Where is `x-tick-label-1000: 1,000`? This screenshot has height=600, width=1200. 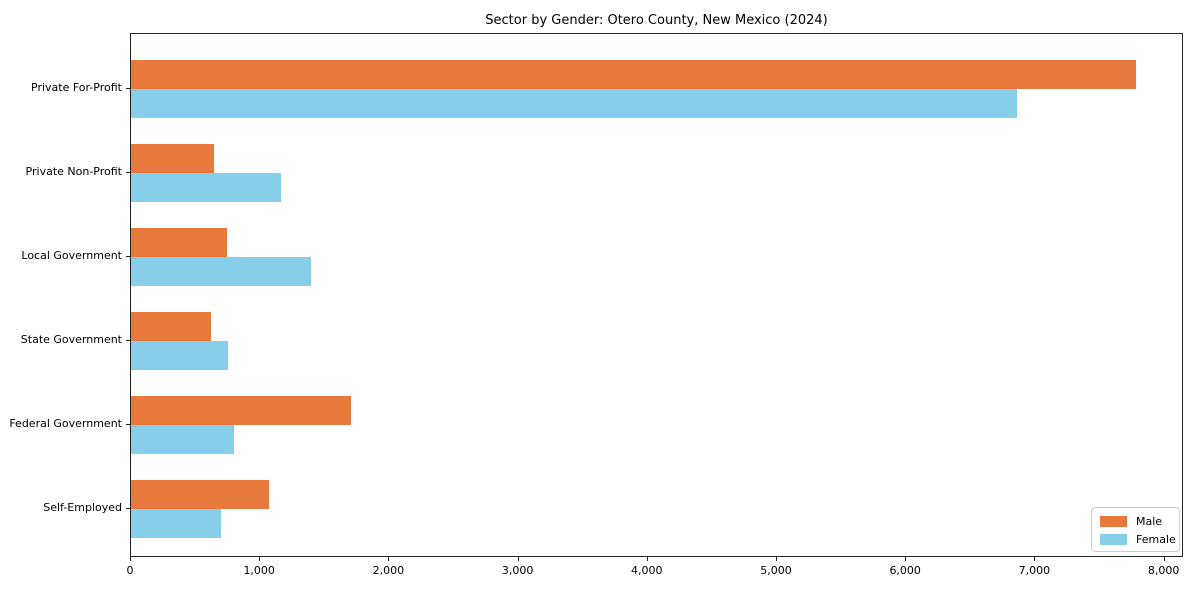
x-tick-label-1000: 1,000 is located at coordinates (259, 570).